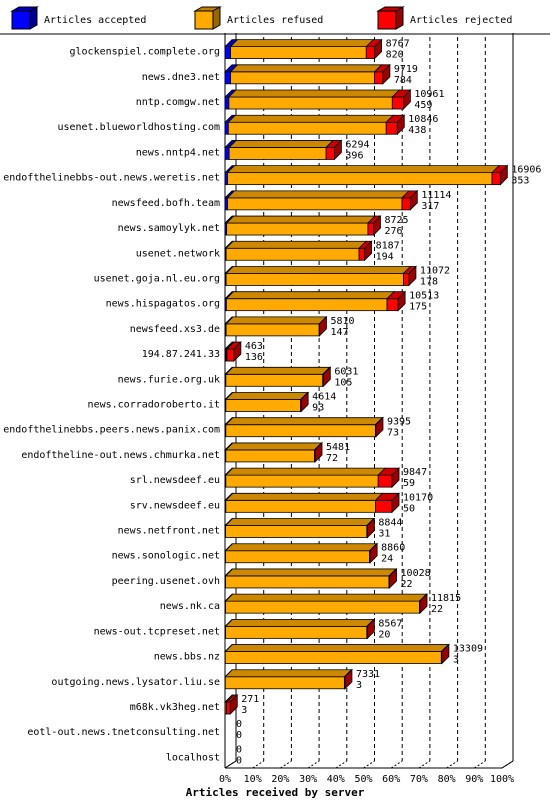  What do you see at coordinates (409, 483) in the screenshot?
I see `data-label-accepted: 59` at bounding box center [409, 483].